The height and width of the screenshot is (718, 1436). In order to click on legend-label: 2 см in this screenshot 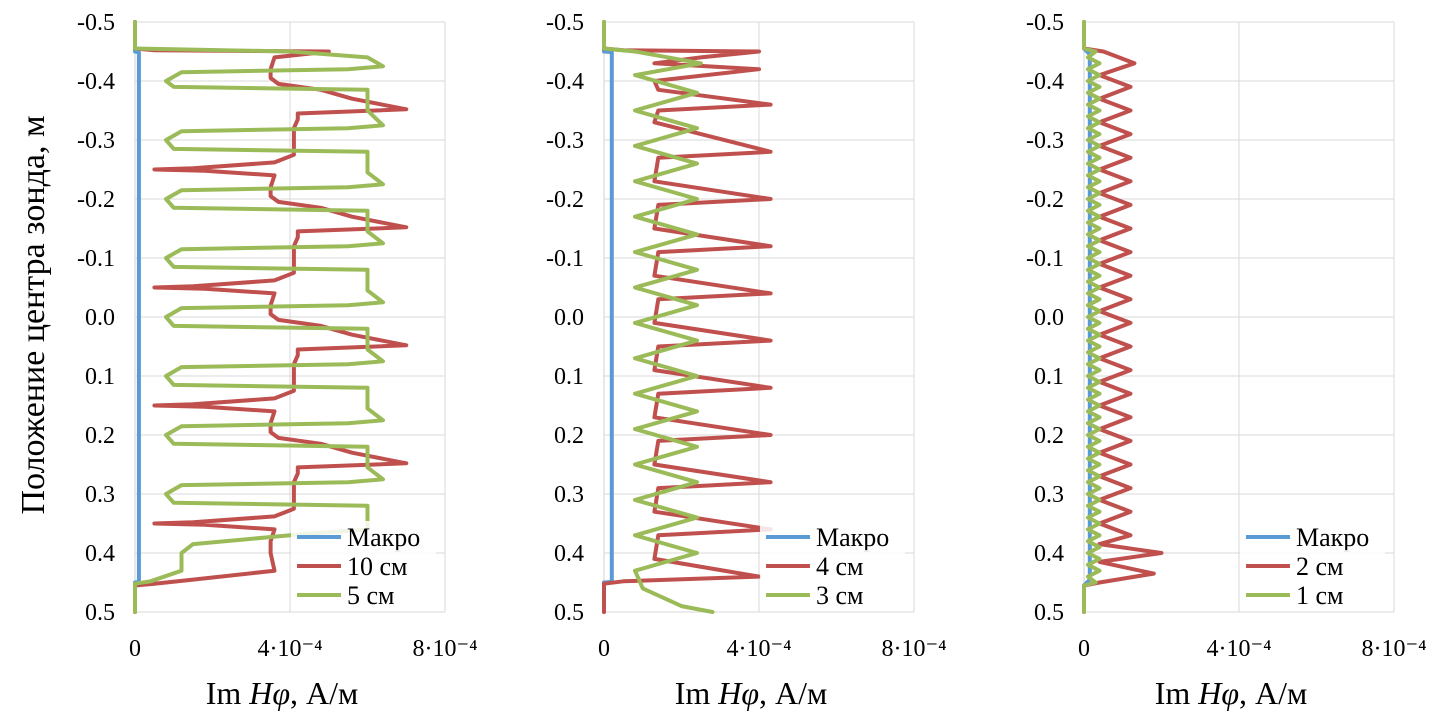, I will do `click(1320, 566)`.